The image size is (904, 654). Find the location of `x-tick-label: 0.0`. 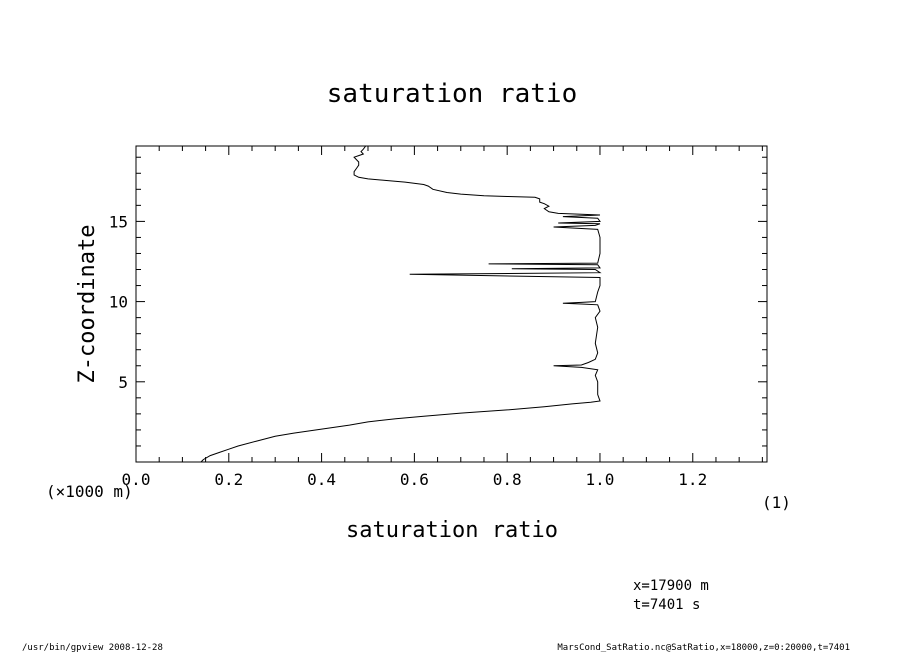

x-tick-label: 0.0 is located at coordinates (136, 479).